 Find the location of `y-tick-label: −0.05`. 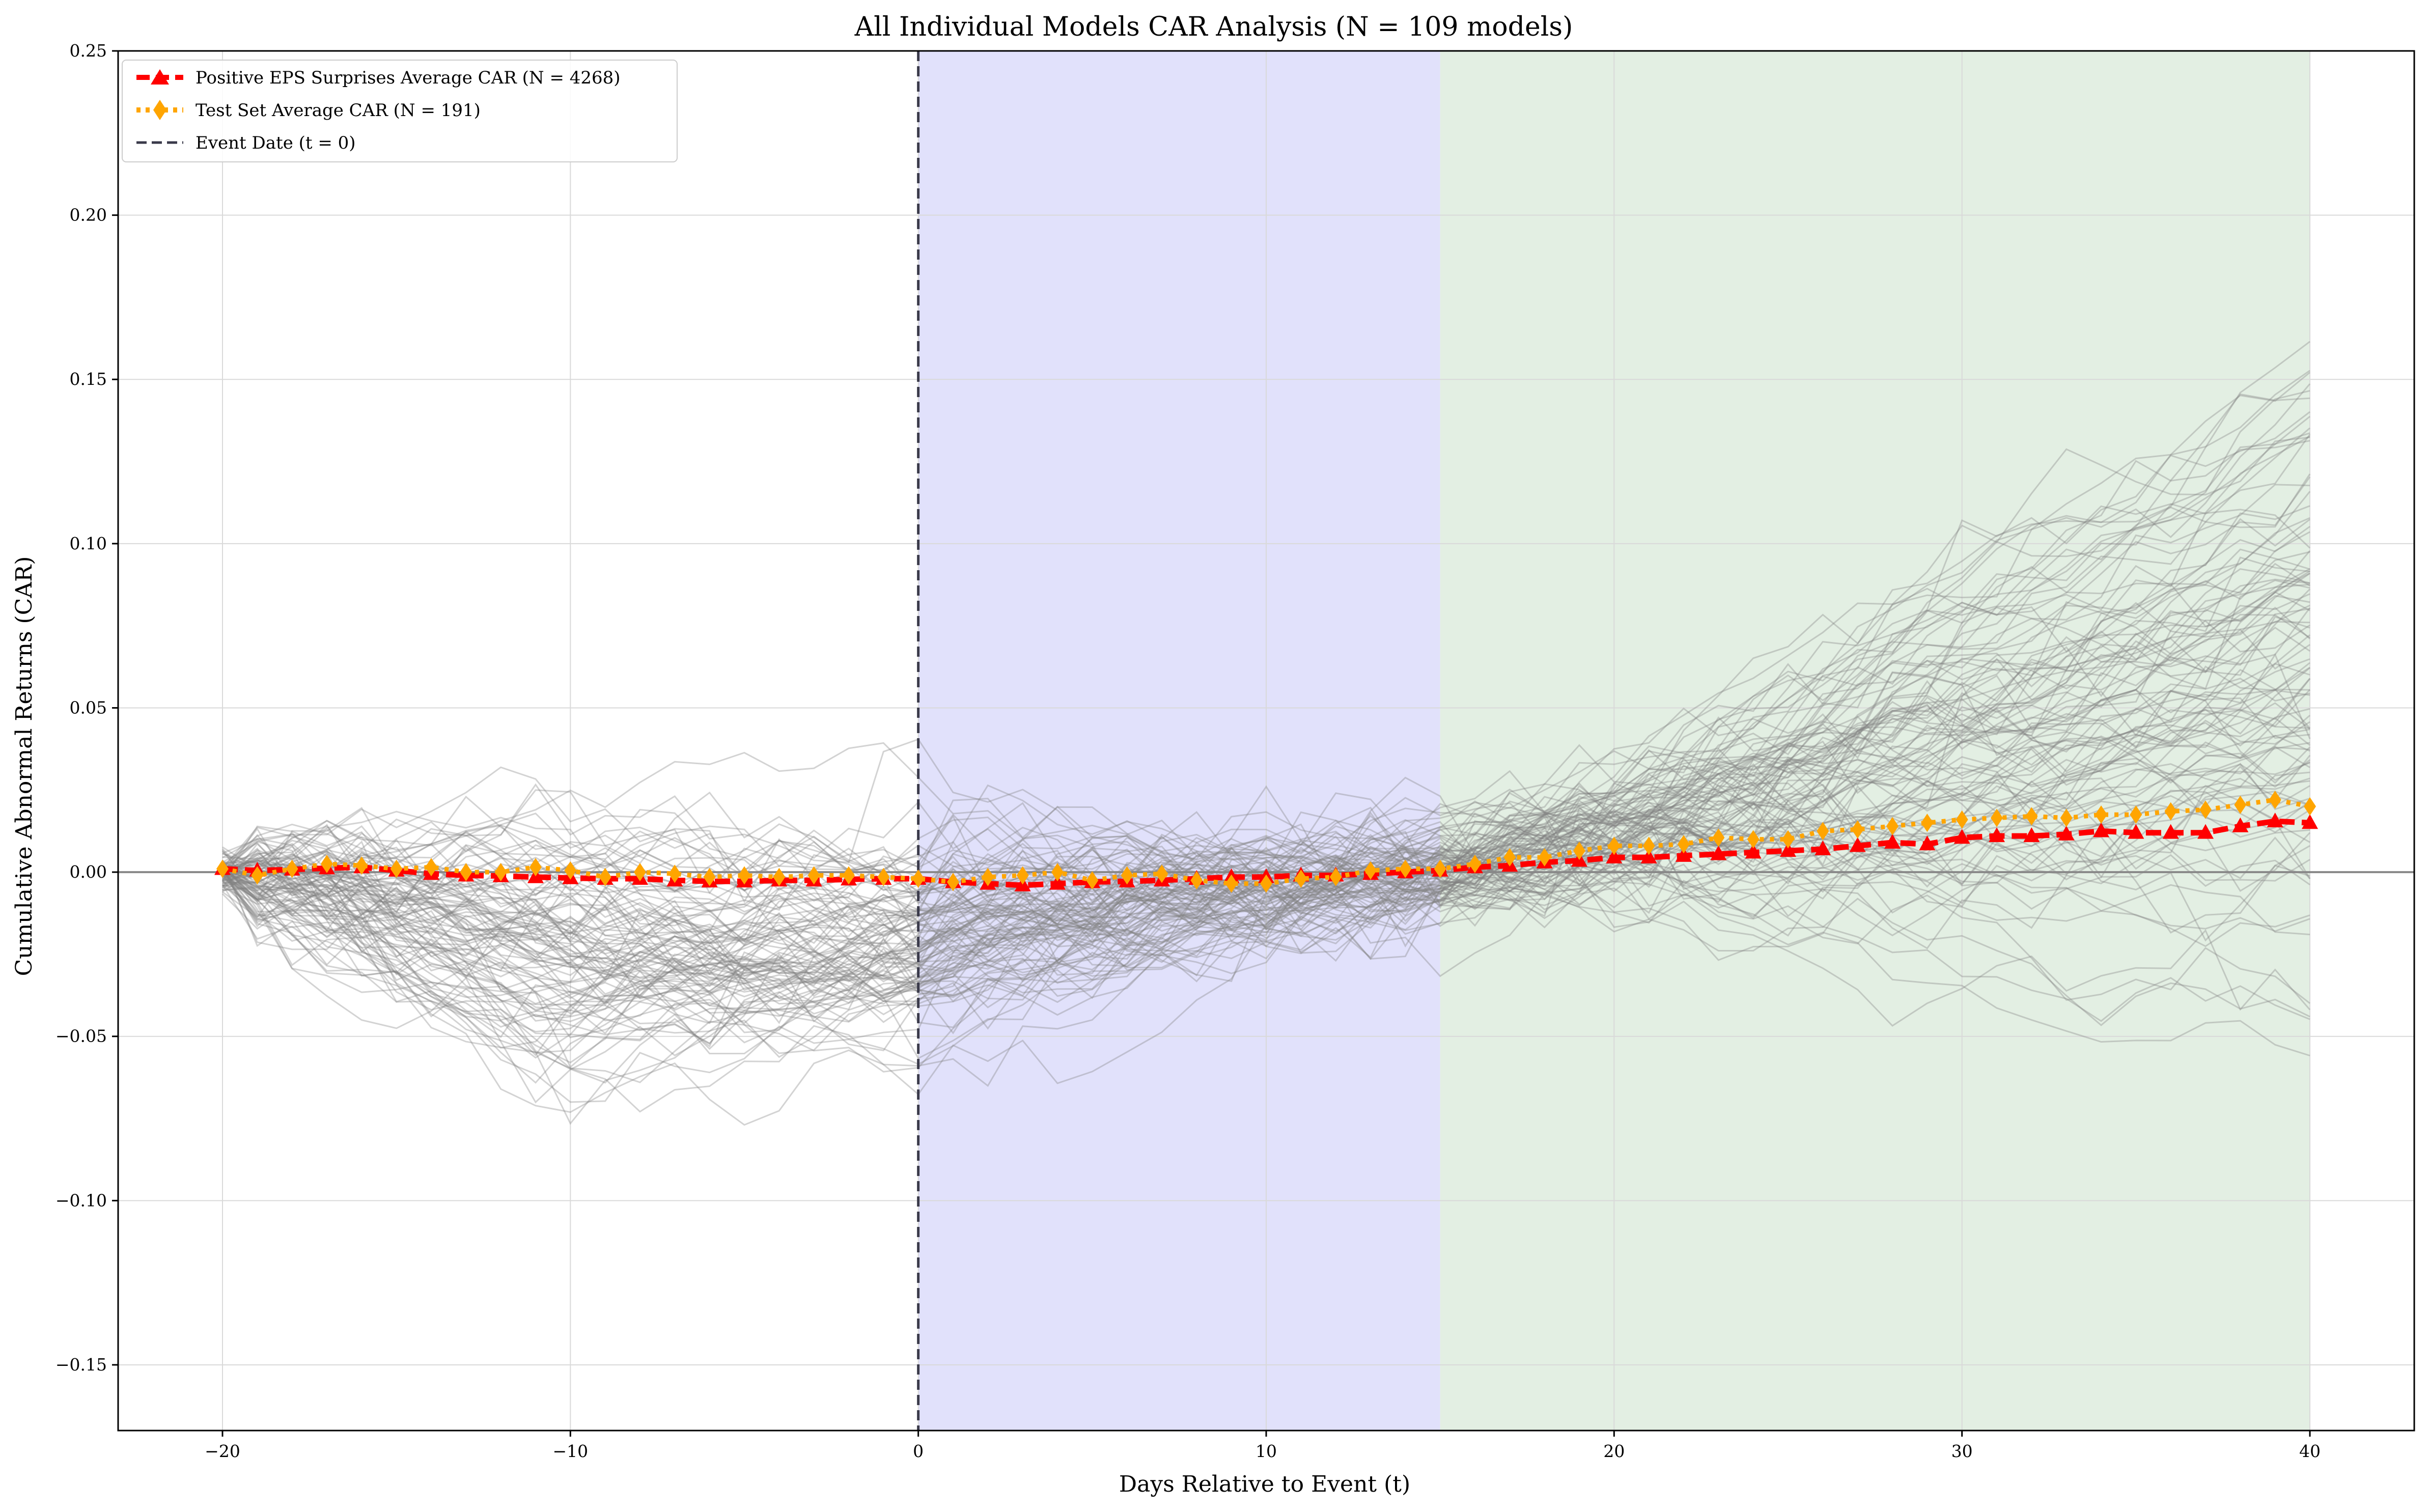

y-tick-label: −0.05 is located at coordinates (81, 1036).